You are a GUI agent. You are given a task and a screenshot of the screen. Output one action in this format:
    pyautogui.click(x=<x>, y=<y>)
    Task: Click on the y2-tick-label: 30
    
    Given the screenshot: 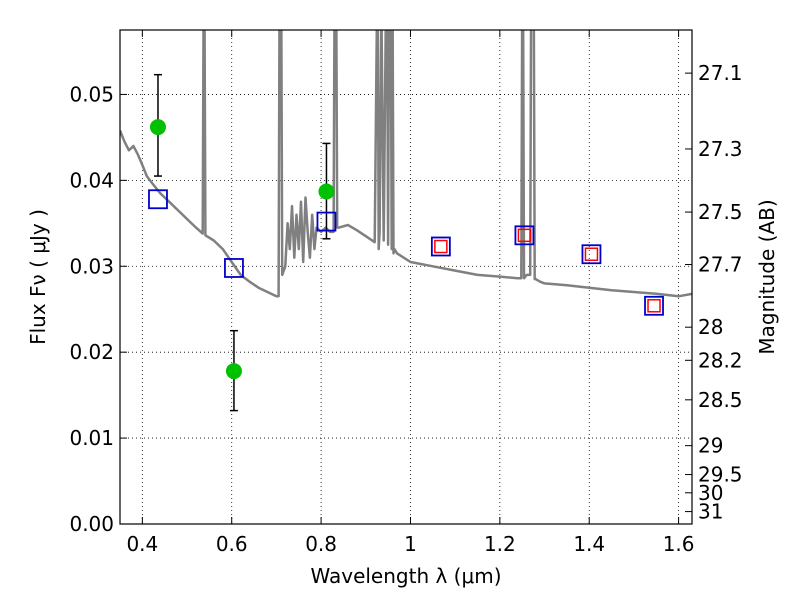 What is the action you would take?
    pyautogui.click(x=710, y=493)
    